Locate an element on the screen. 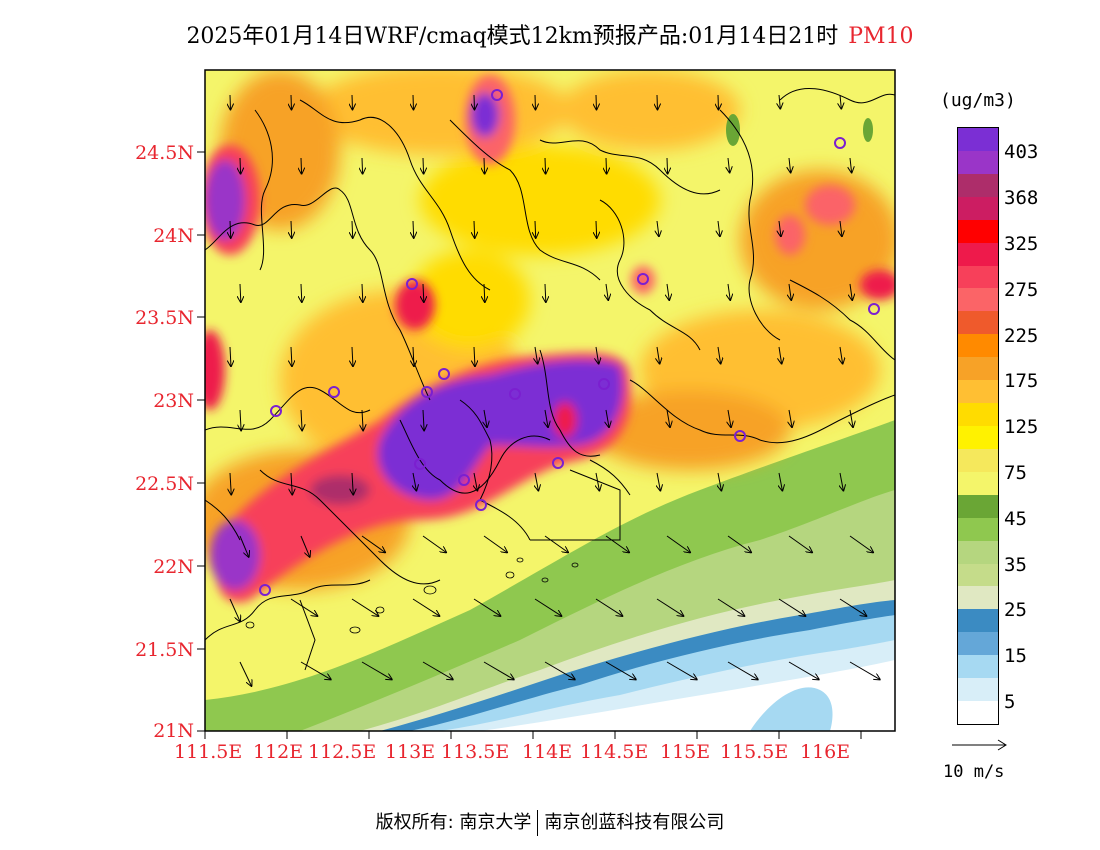 This screenshot has height=850, width=1100. y-tick-label: 24N is located at coordinates (173, 236).